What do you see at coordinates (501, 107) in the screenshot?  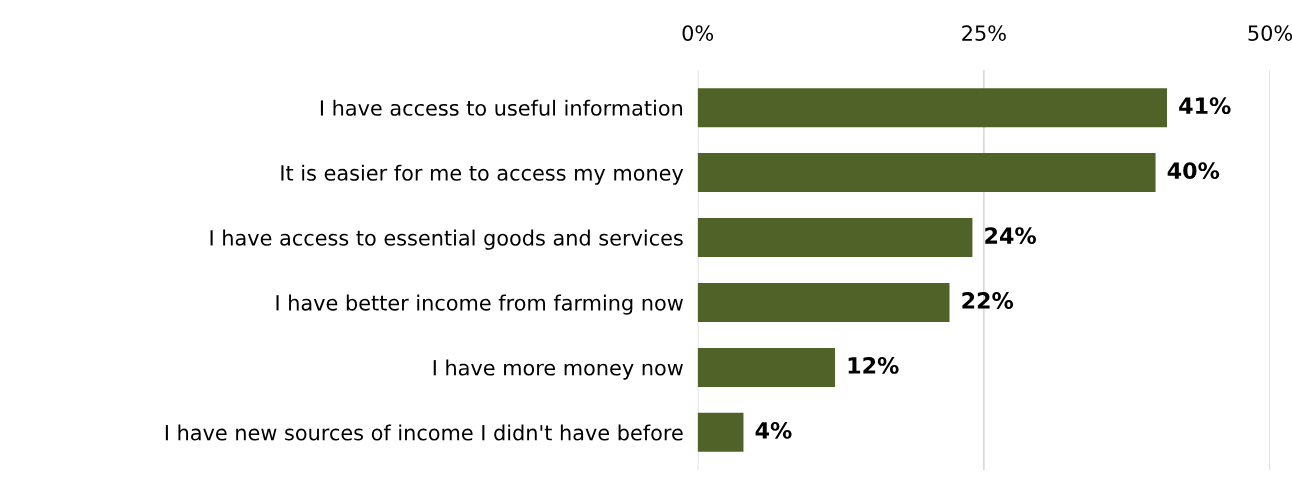 I see `y-tick-label: I have access to useful information` at bounding box center [501, 107].